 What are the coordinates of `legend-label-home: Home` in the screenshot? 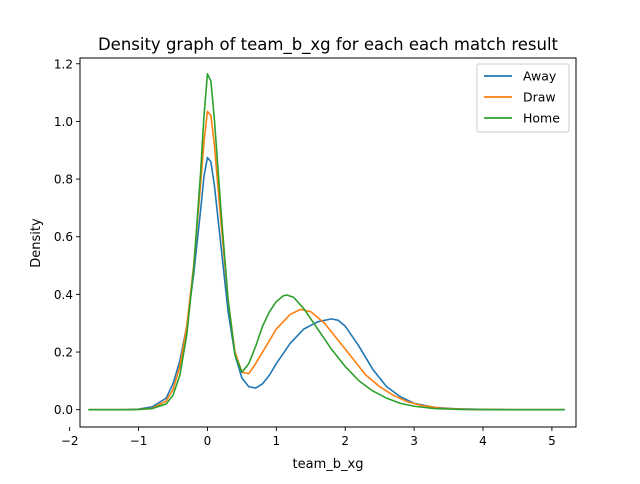 It's located at (541, 118).